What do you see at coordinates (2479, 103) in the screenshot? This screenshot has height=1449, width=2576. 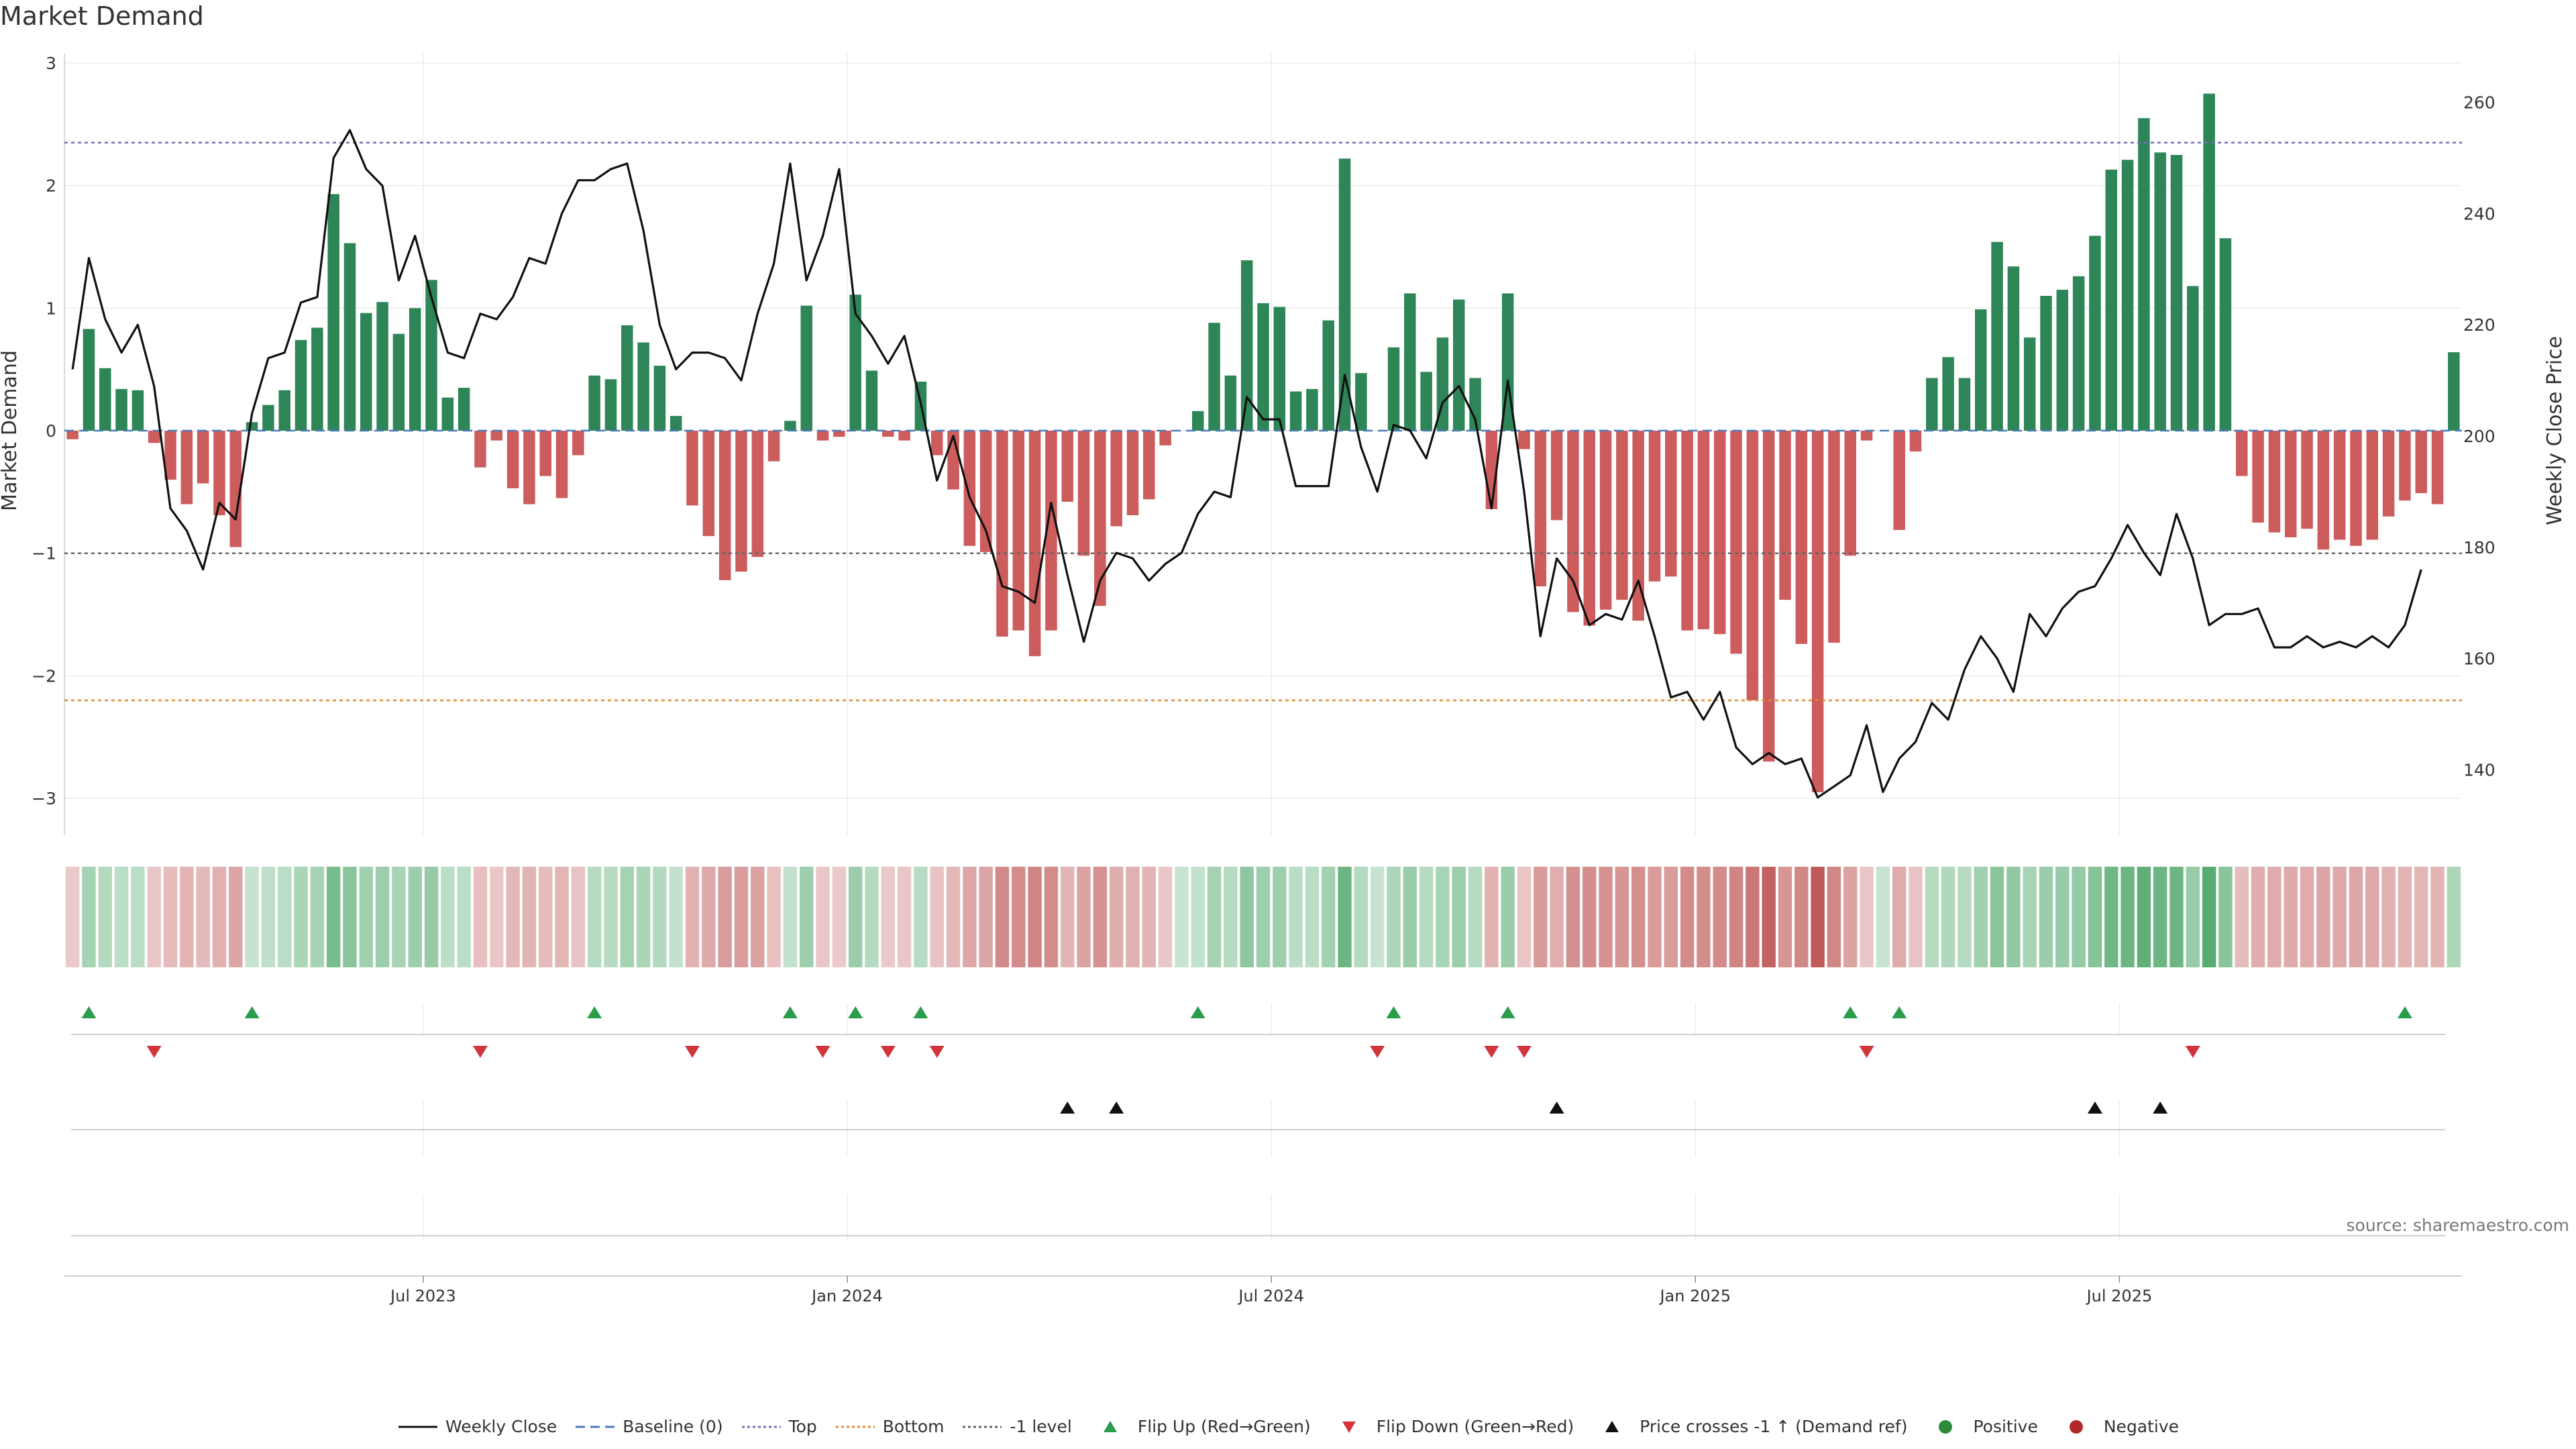 I see `y2-tick-label: 260` at bounding box center [2479, 103].